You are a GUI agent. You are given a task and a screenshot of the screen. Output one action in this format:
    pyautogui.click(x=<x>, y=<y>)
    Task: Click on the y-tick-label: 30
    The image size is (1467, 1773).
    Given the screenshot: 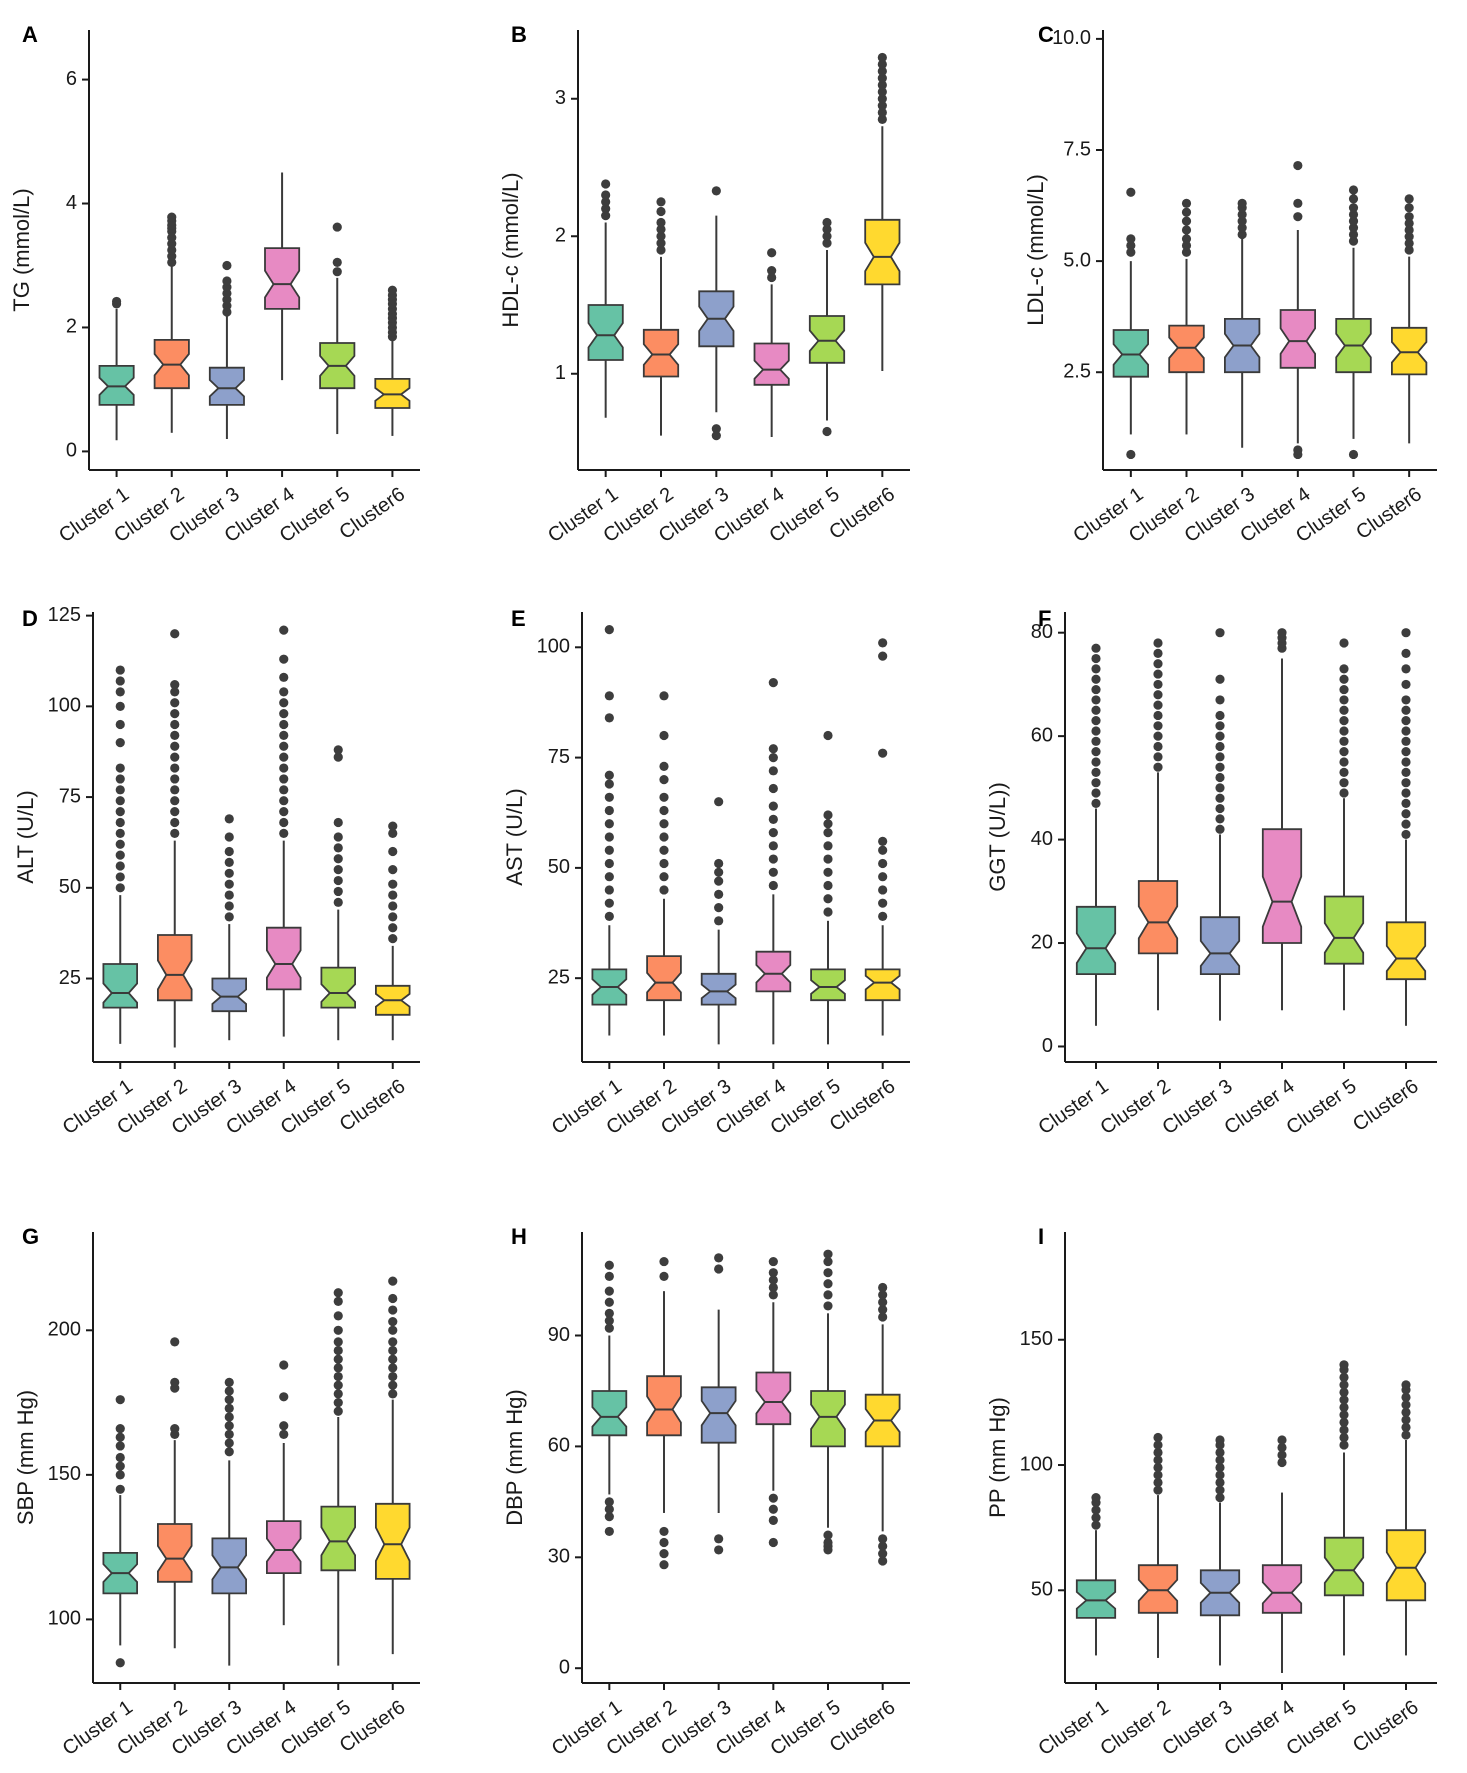 What is the action you would take?
    pyautogui.click(x=559, y=1557)
    